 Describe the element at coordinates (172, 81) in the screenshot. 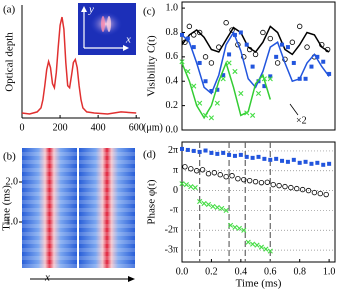

I see `y-tick-label: 0.4` at that location.